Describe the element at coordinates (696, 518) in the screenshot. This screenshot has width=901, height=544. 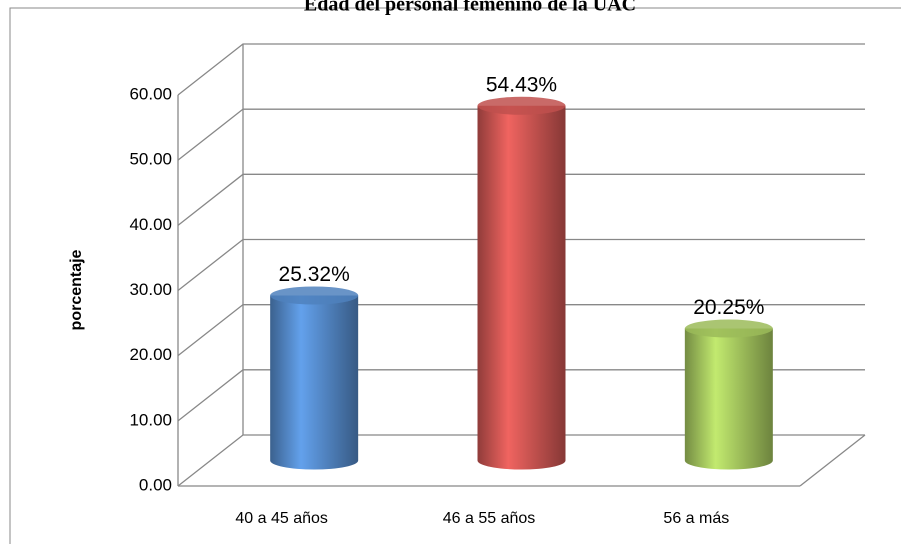
I see `x-tick-label: 56 a más` at that location.